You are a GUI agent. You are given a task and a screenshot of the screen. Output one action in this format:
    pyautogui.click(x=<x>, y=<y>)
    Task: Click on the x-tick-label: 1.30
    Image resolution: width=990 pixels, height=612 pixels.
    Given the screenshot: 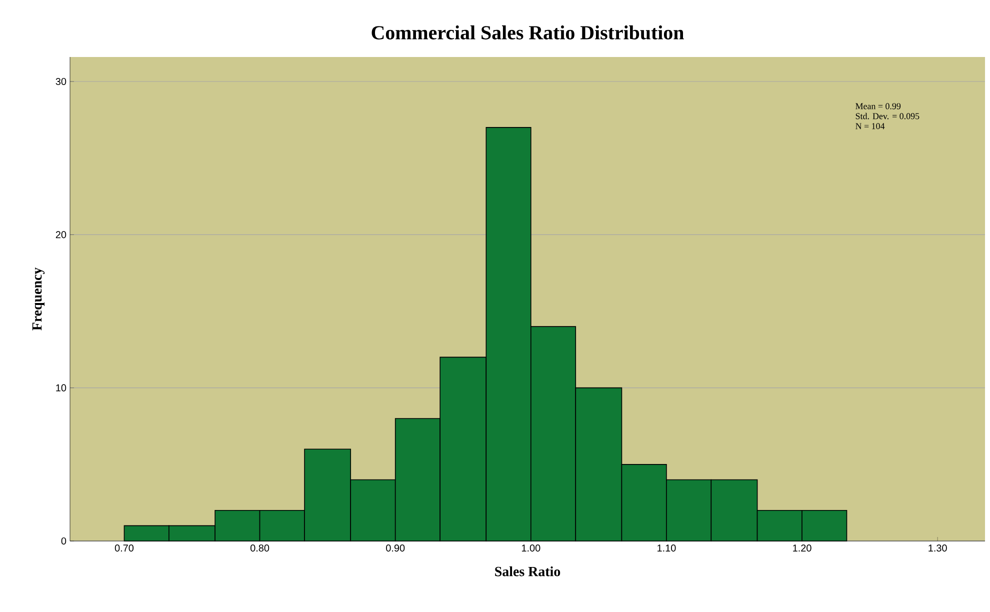 What is the action you would take?
    pyautogui.click(x=937, y=548)
    